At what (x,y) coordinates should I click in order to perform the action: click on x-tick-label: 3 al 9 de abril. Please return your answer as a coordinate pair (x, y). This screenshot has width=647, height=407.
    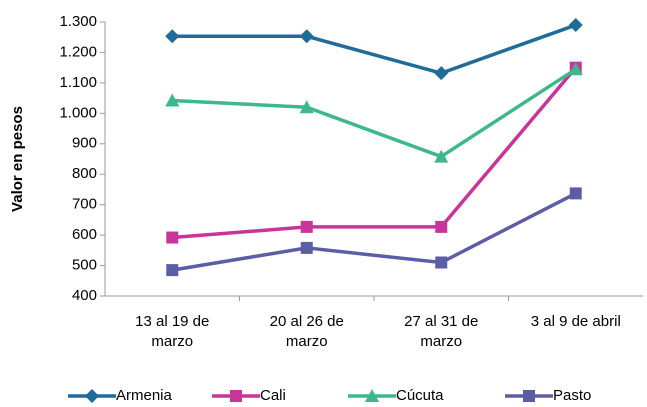
    Looking at the image, I should click on (575, 321).